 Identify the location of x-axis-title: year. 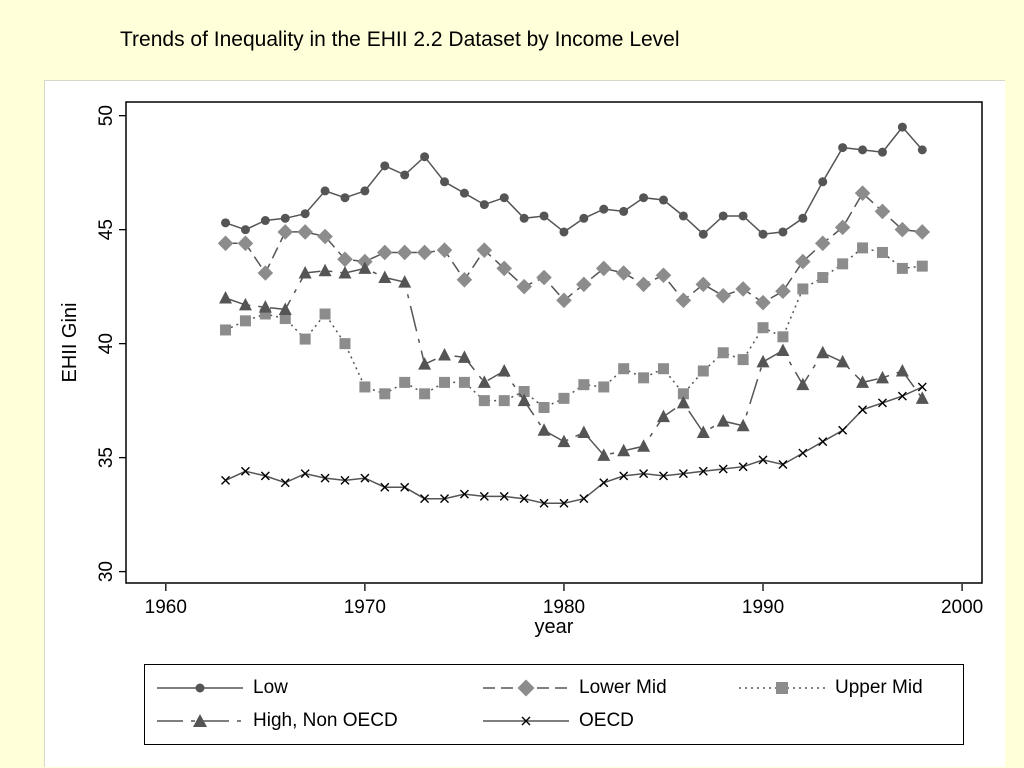
(554, 627).